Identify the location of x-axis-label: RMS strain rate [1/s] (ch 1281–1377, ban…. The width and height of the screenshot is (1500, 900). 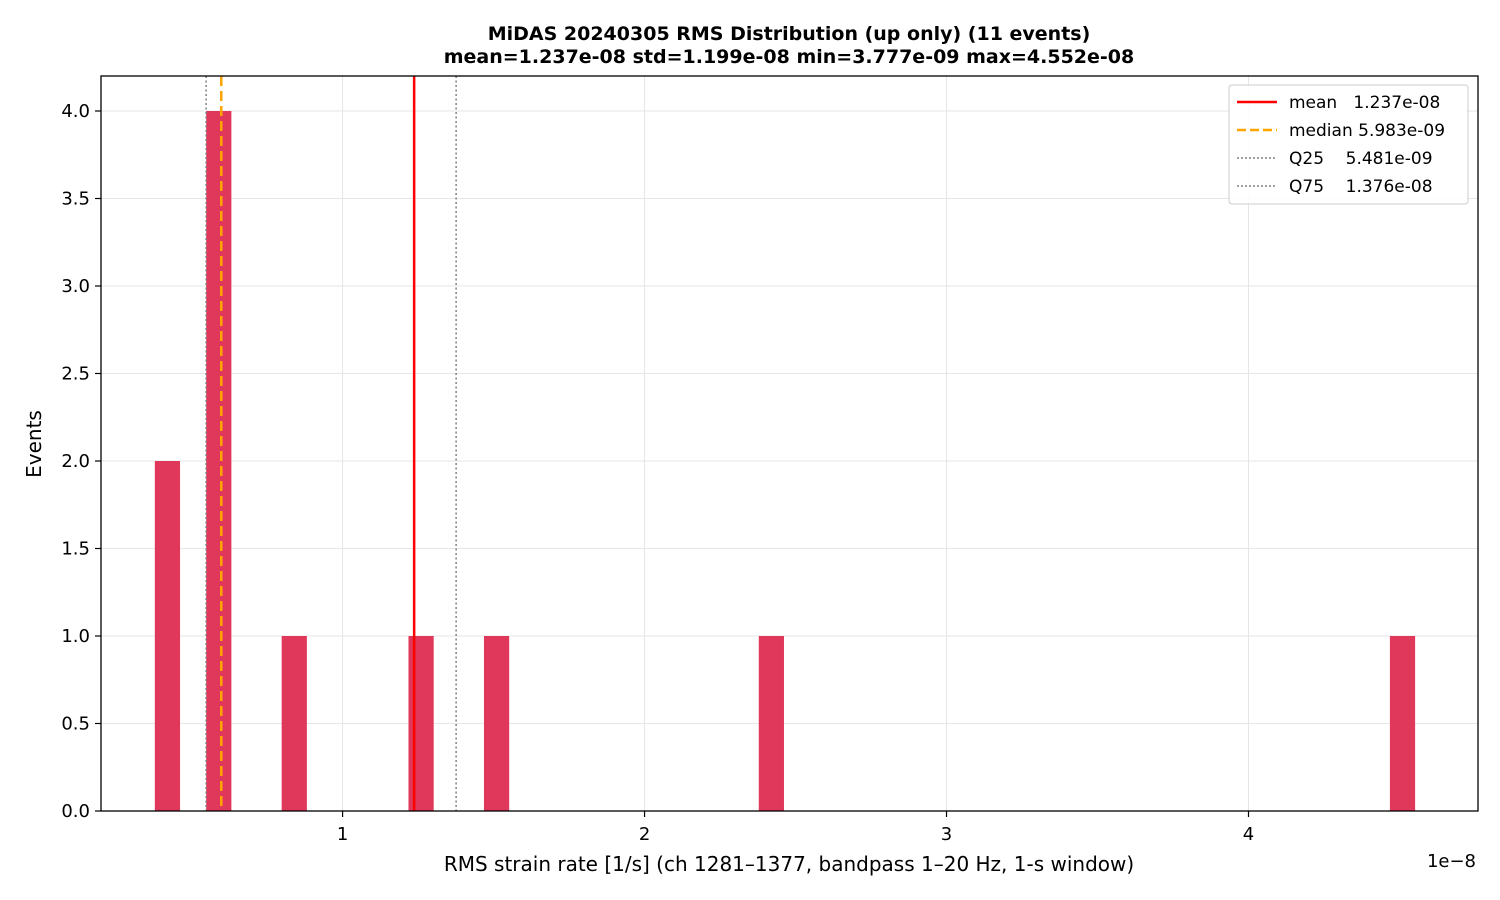
(789, 864).